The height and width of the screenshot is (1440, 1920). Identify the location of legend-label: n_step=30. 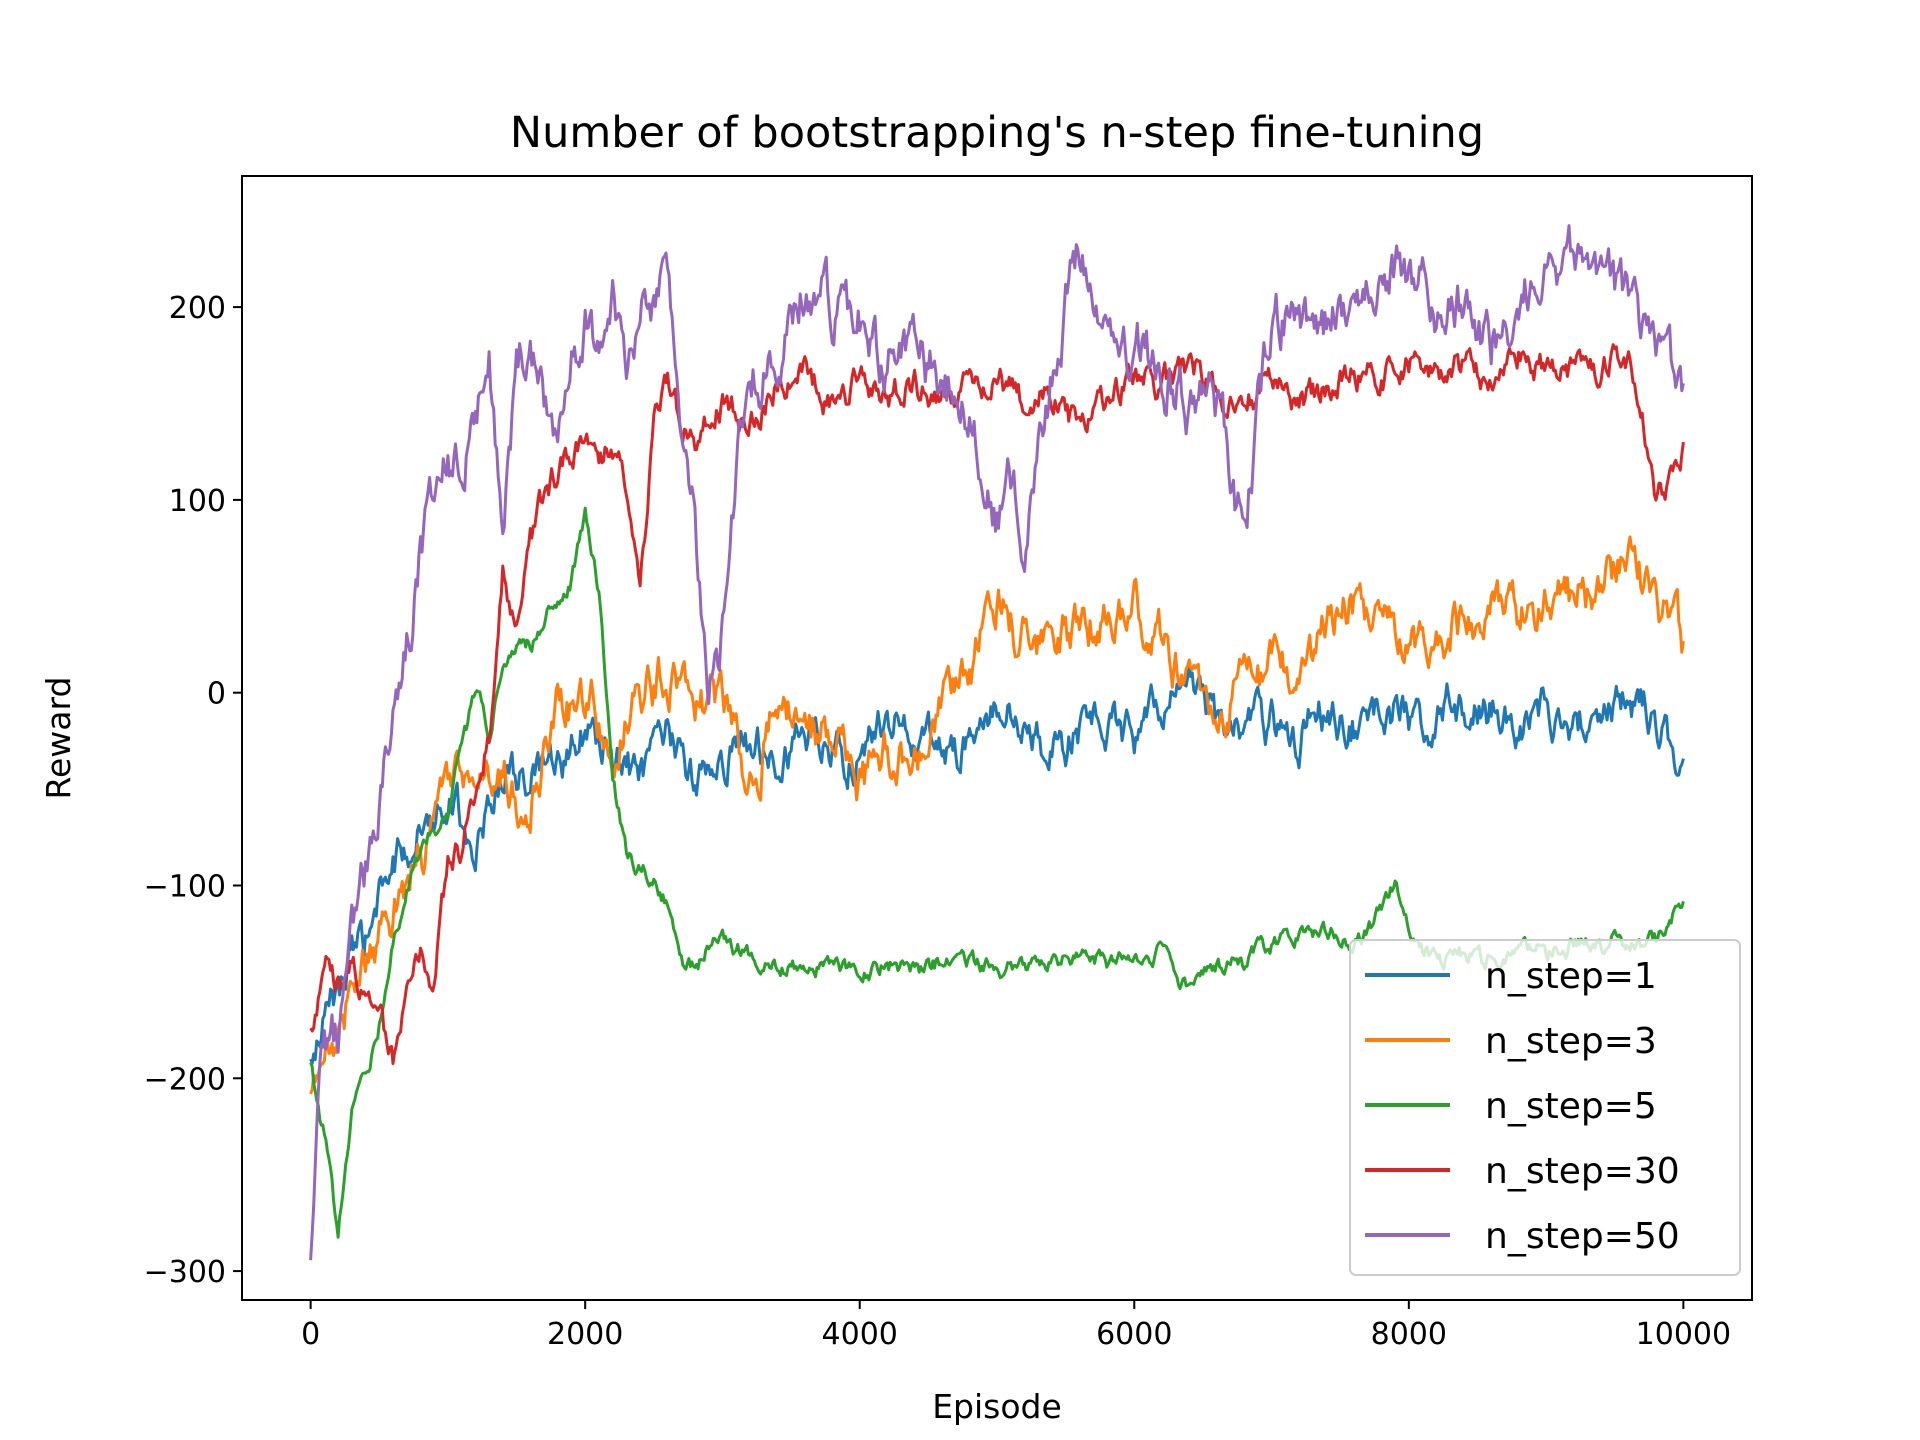
(1582, 1171).